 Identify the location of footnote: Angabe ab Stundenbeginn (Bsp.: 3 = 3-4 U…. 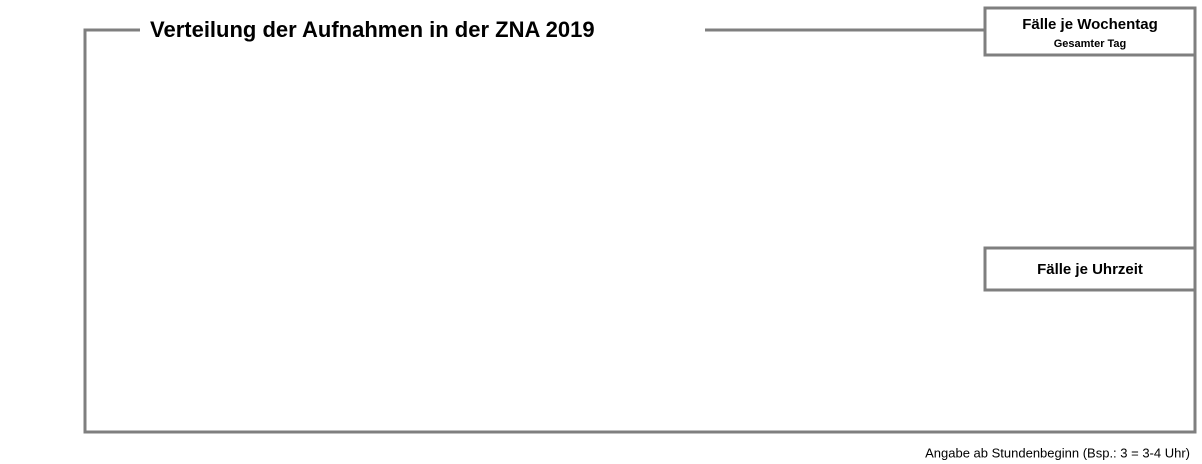
(1057, 452).